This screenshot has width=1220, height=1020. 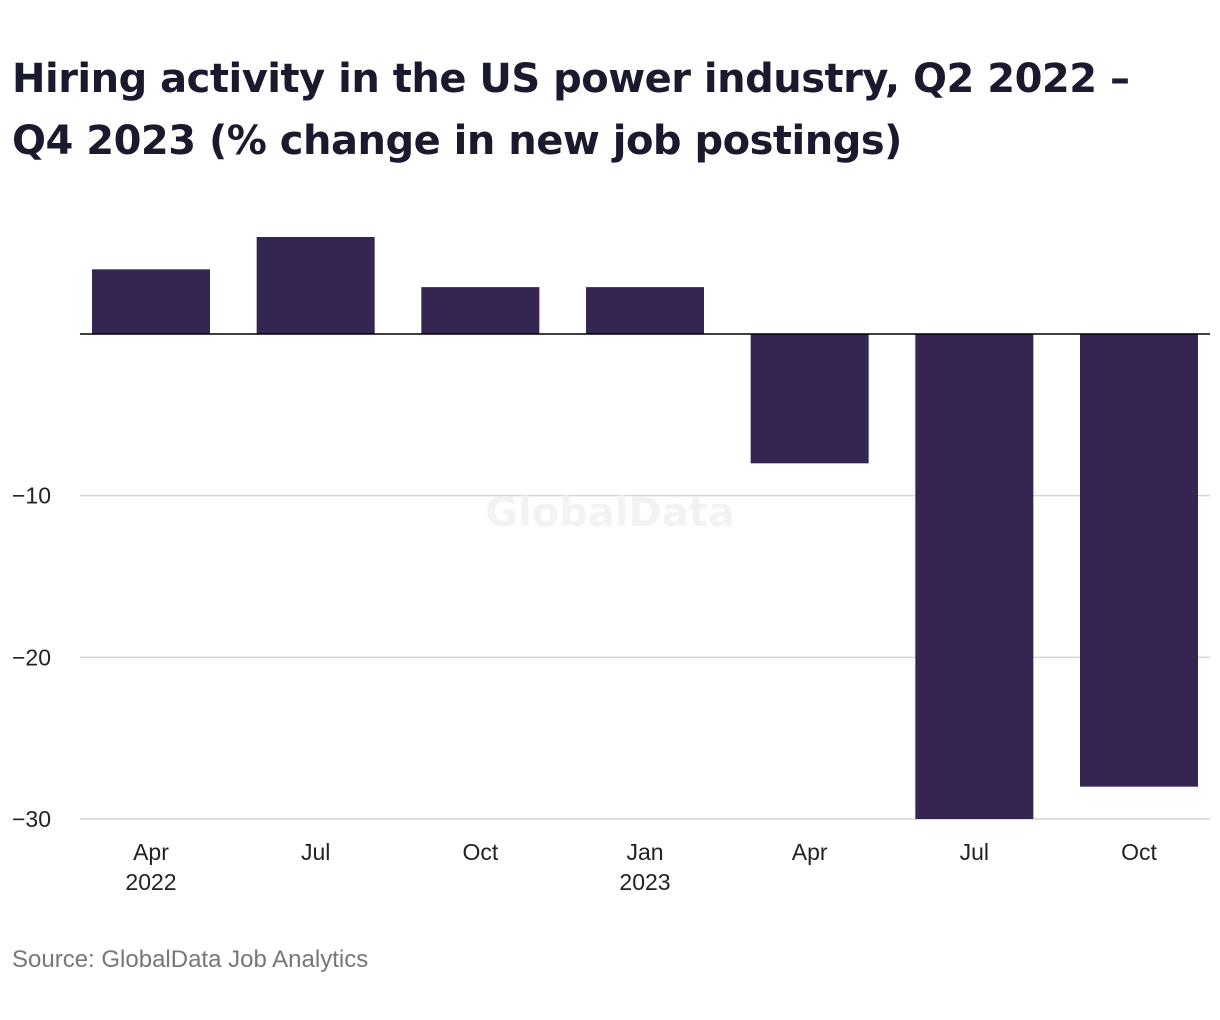 I want to click on x-tick-year-label: 2022, so click(x=150, y=882).